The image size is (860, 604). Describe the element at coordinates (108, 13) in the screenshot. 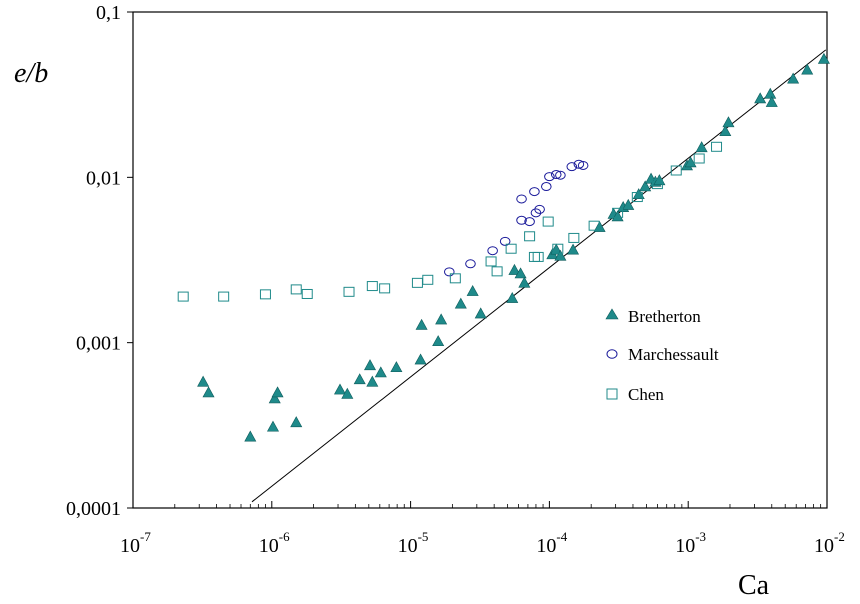

I see `y-tick-label: 0,1` at that location.